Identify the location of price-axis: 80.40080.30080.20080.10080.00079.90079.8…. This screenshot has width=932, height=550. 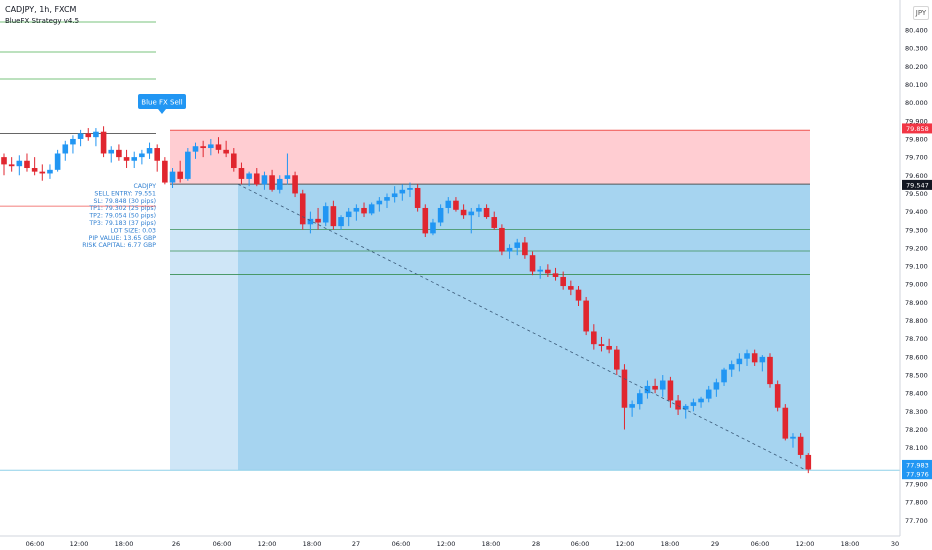
(915, 268).